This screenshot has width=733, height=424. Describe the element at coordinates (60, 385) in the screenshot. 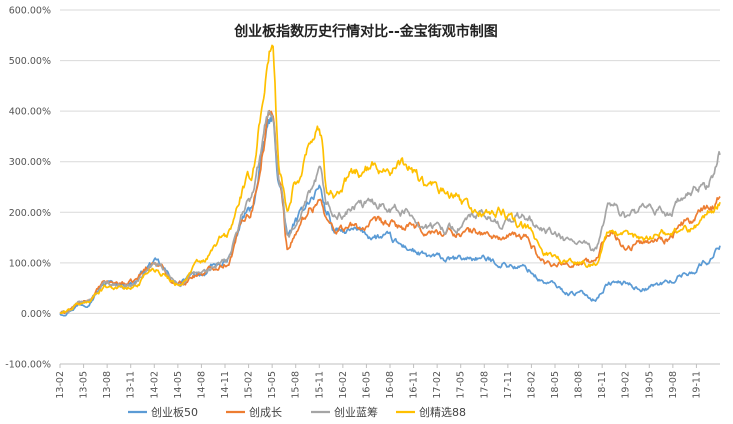

I see `x-tick-label: 13-02` at that location.